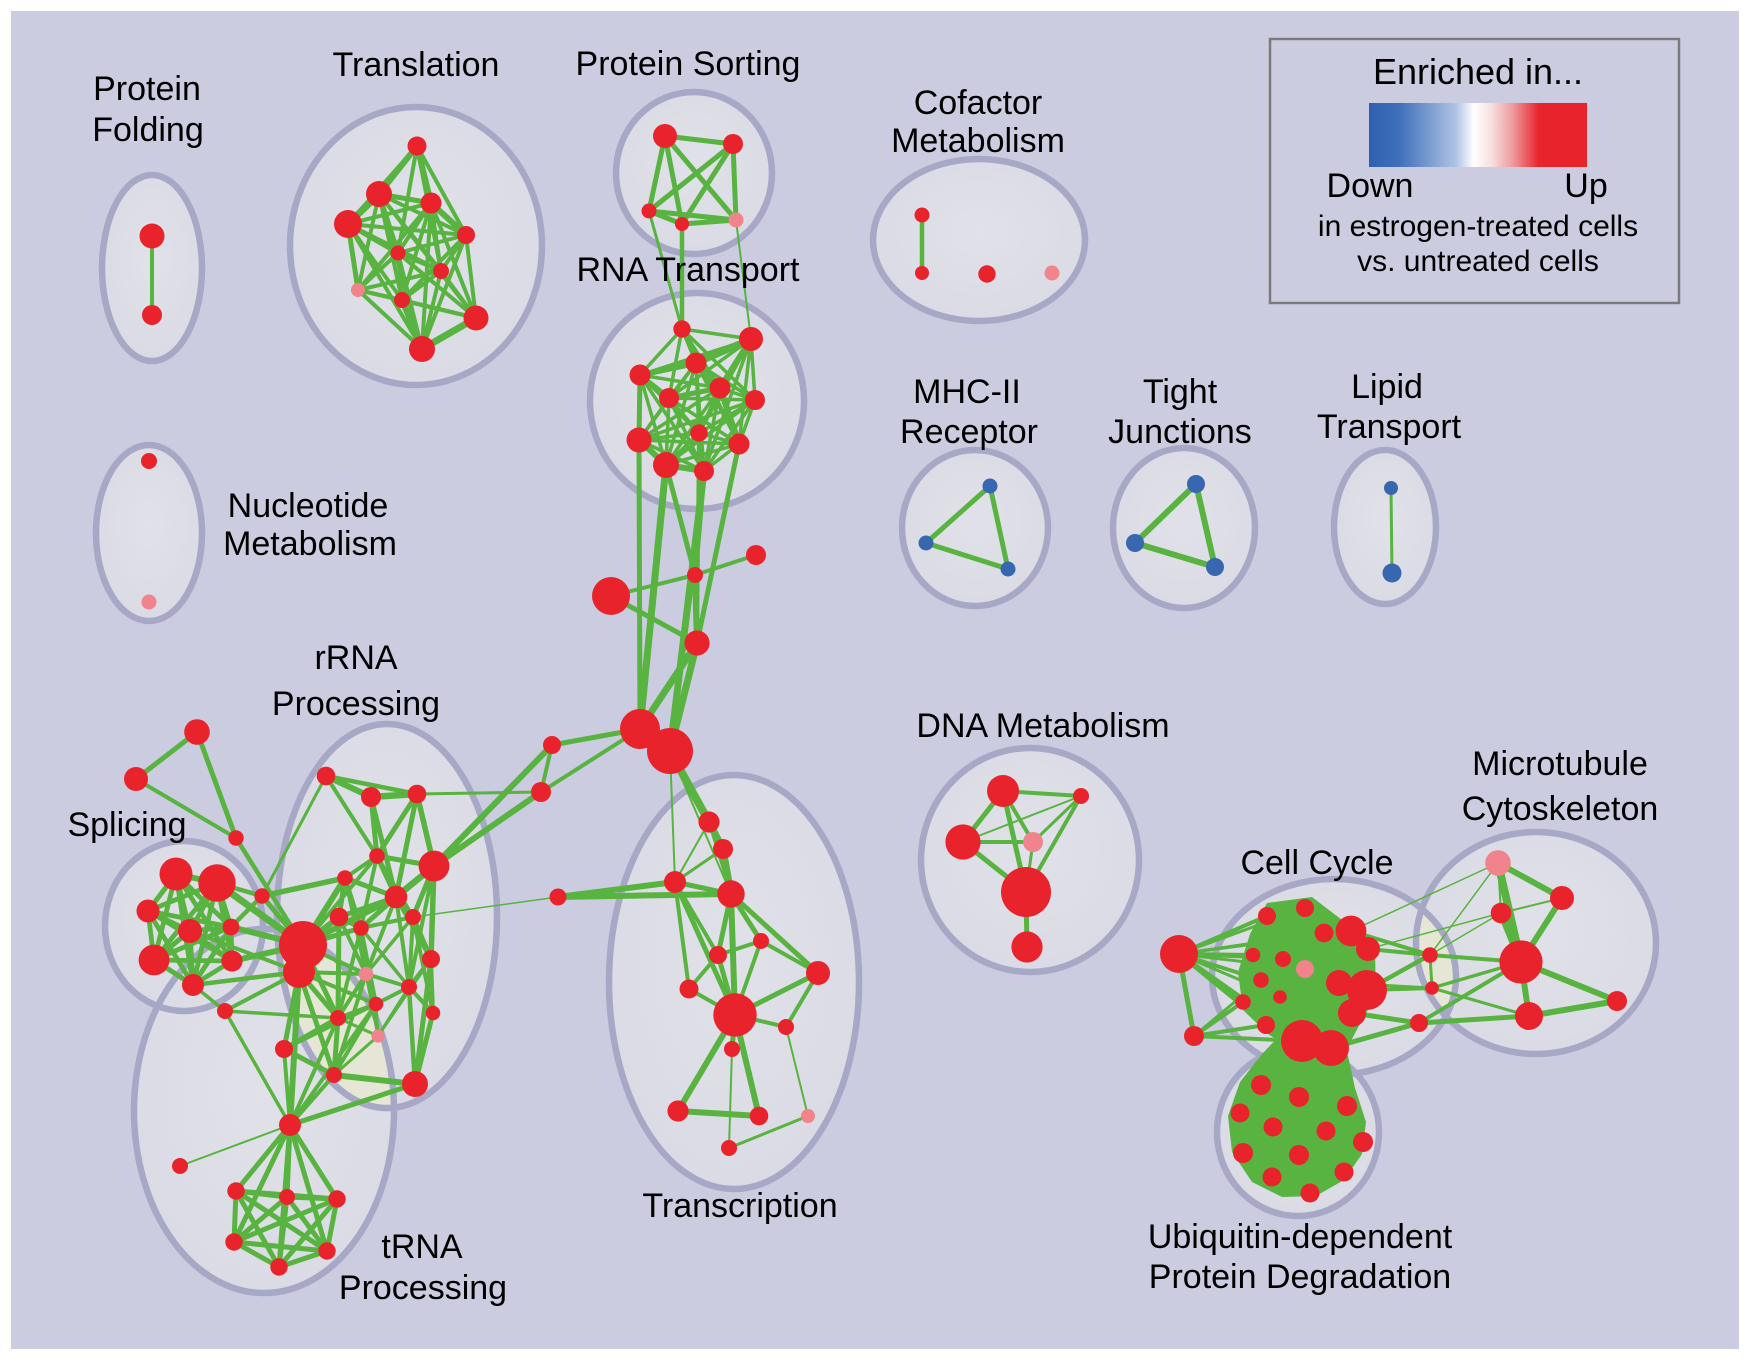 This screenshot has height=1365, width=1750. What do you see at coordinates (739, 1206) in the screenshot?
I see `svg-text: Transcription` at bounding box center [739, 1206].